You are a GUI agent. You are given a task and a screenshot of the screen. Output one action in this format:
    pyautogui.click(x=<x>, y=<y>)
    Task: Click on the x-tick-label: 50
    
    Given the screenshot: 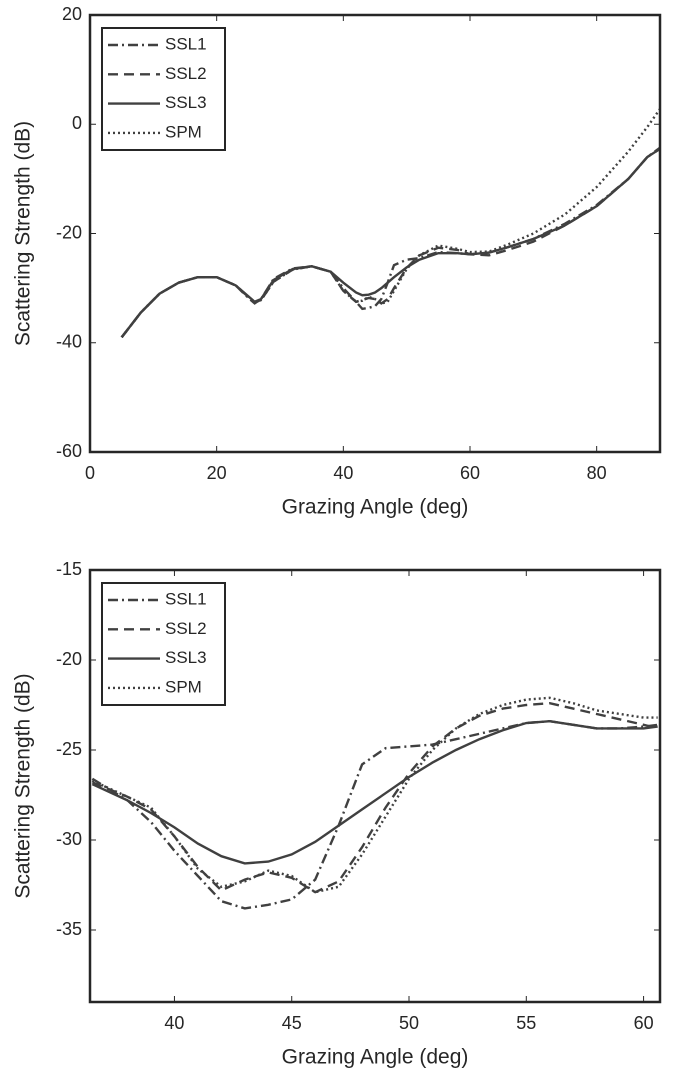 What is the action you would take?
    pyautogui.click(x=409, y=1023)
    